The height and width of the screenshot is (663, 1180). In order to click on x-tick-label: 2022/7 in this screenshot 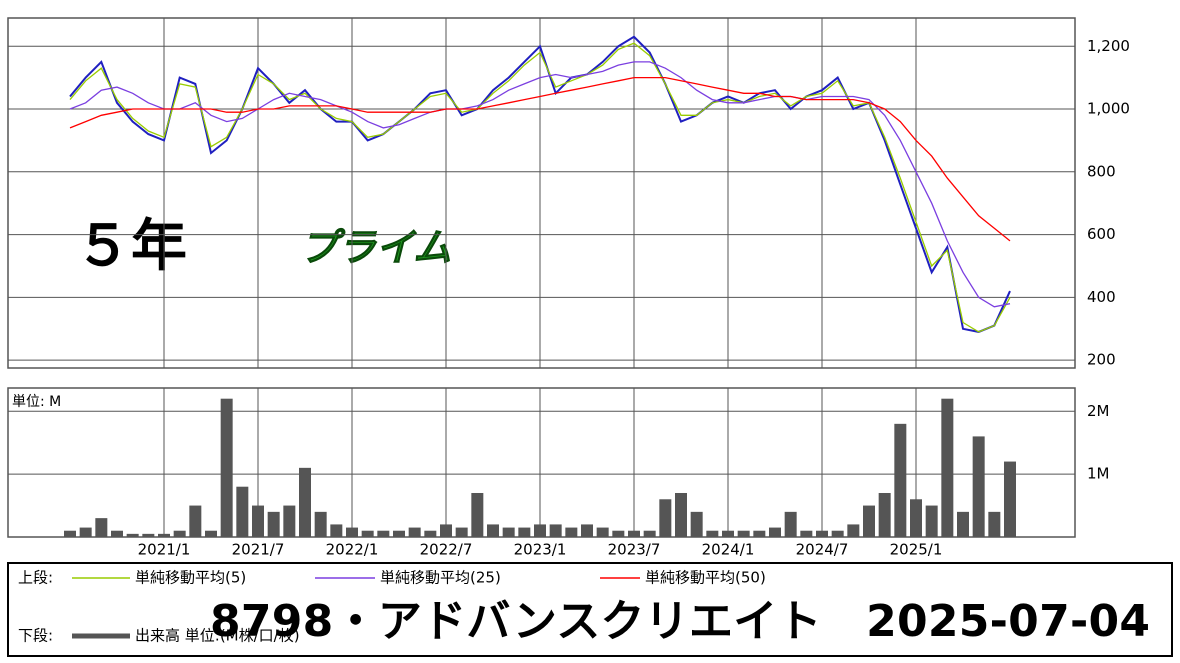, I will do `click(446, 550)`.